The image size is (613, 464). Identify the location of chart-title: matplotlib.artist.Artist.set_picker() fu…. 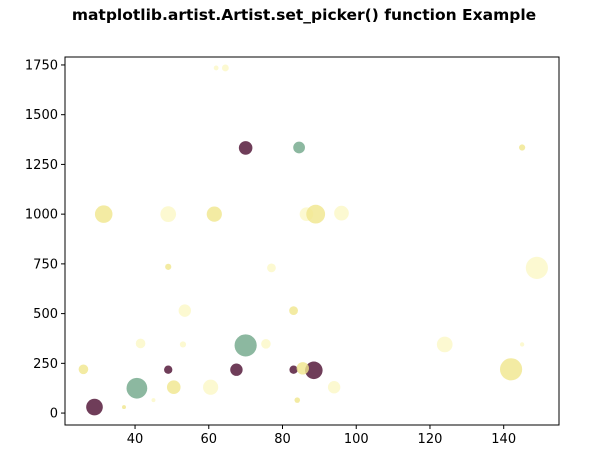
(304, 15).